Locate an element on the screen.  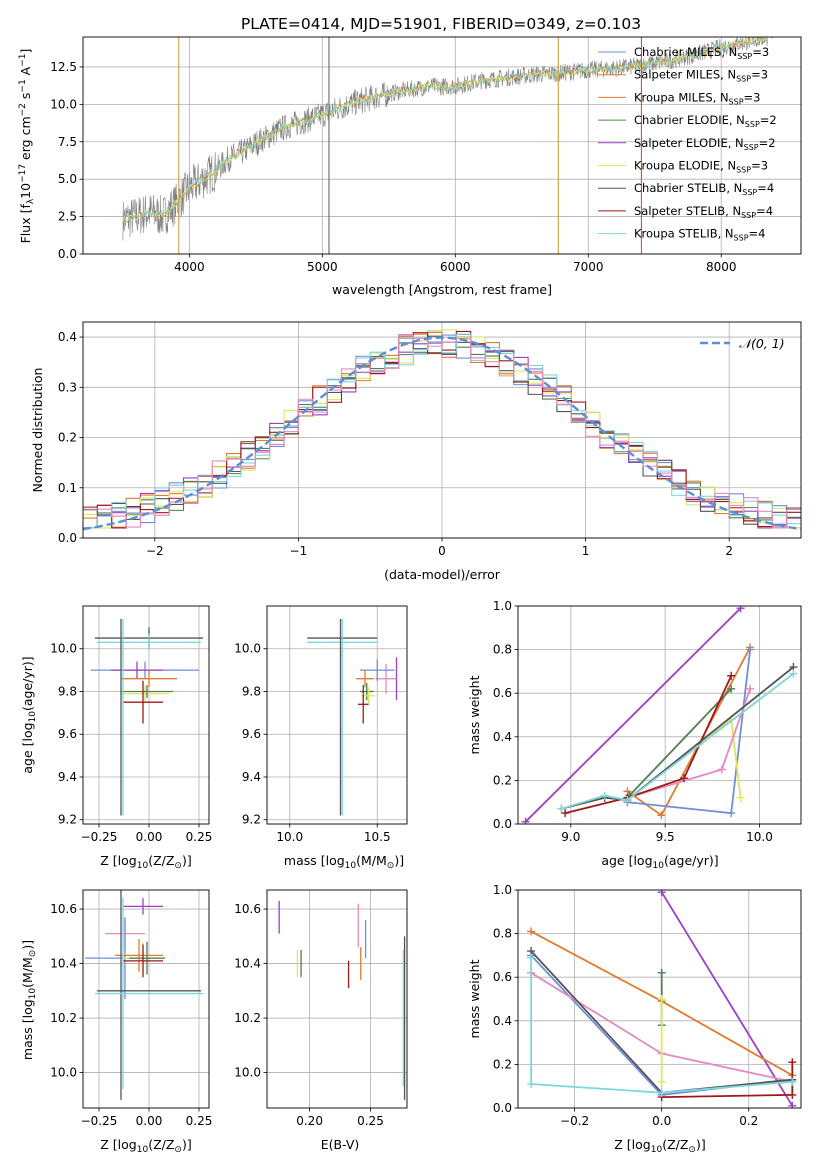
x-tick-label: 7000 is located at coordinates (588, 267).